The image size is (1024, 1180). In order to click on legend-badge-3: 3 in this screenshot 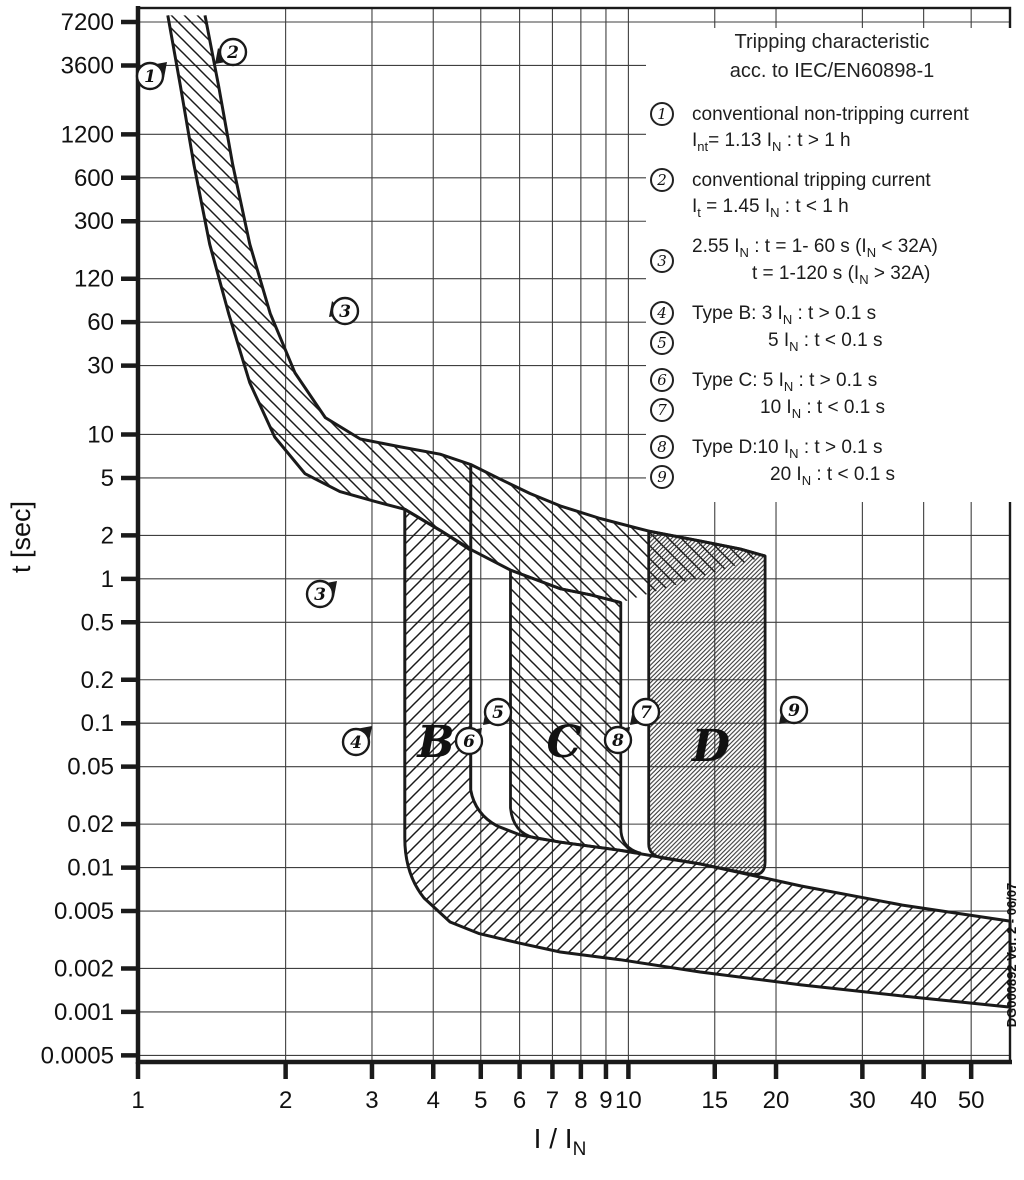, I will do `click(662, 261)`.